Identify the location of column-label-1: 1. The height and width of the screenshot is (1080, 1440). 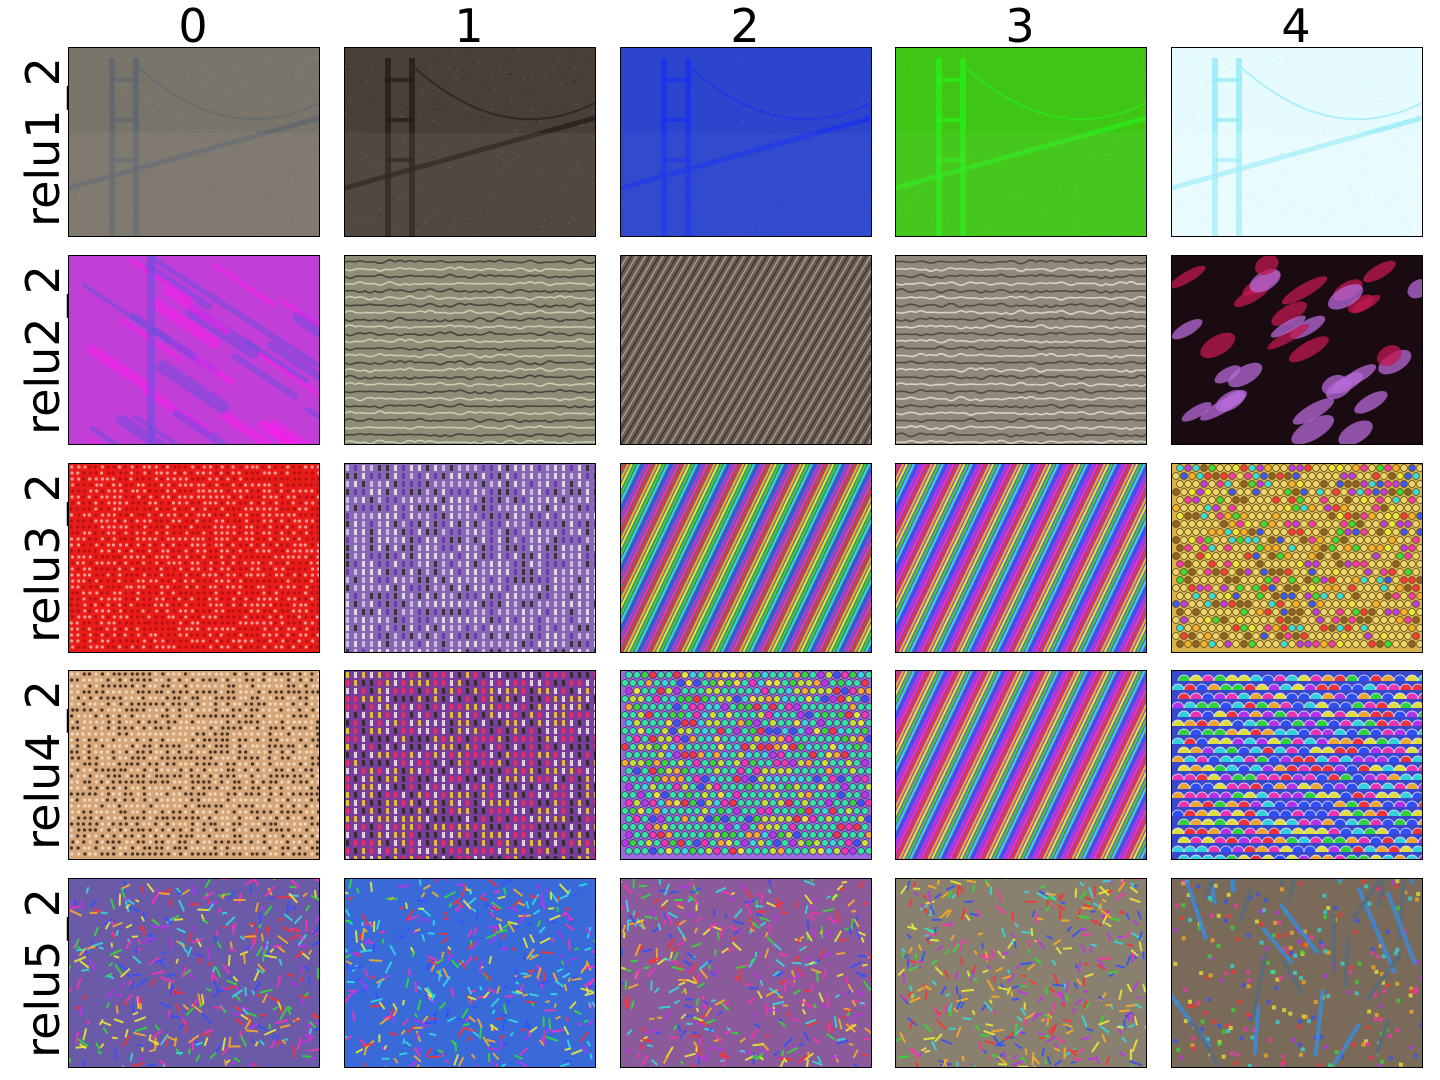
(469, 26).